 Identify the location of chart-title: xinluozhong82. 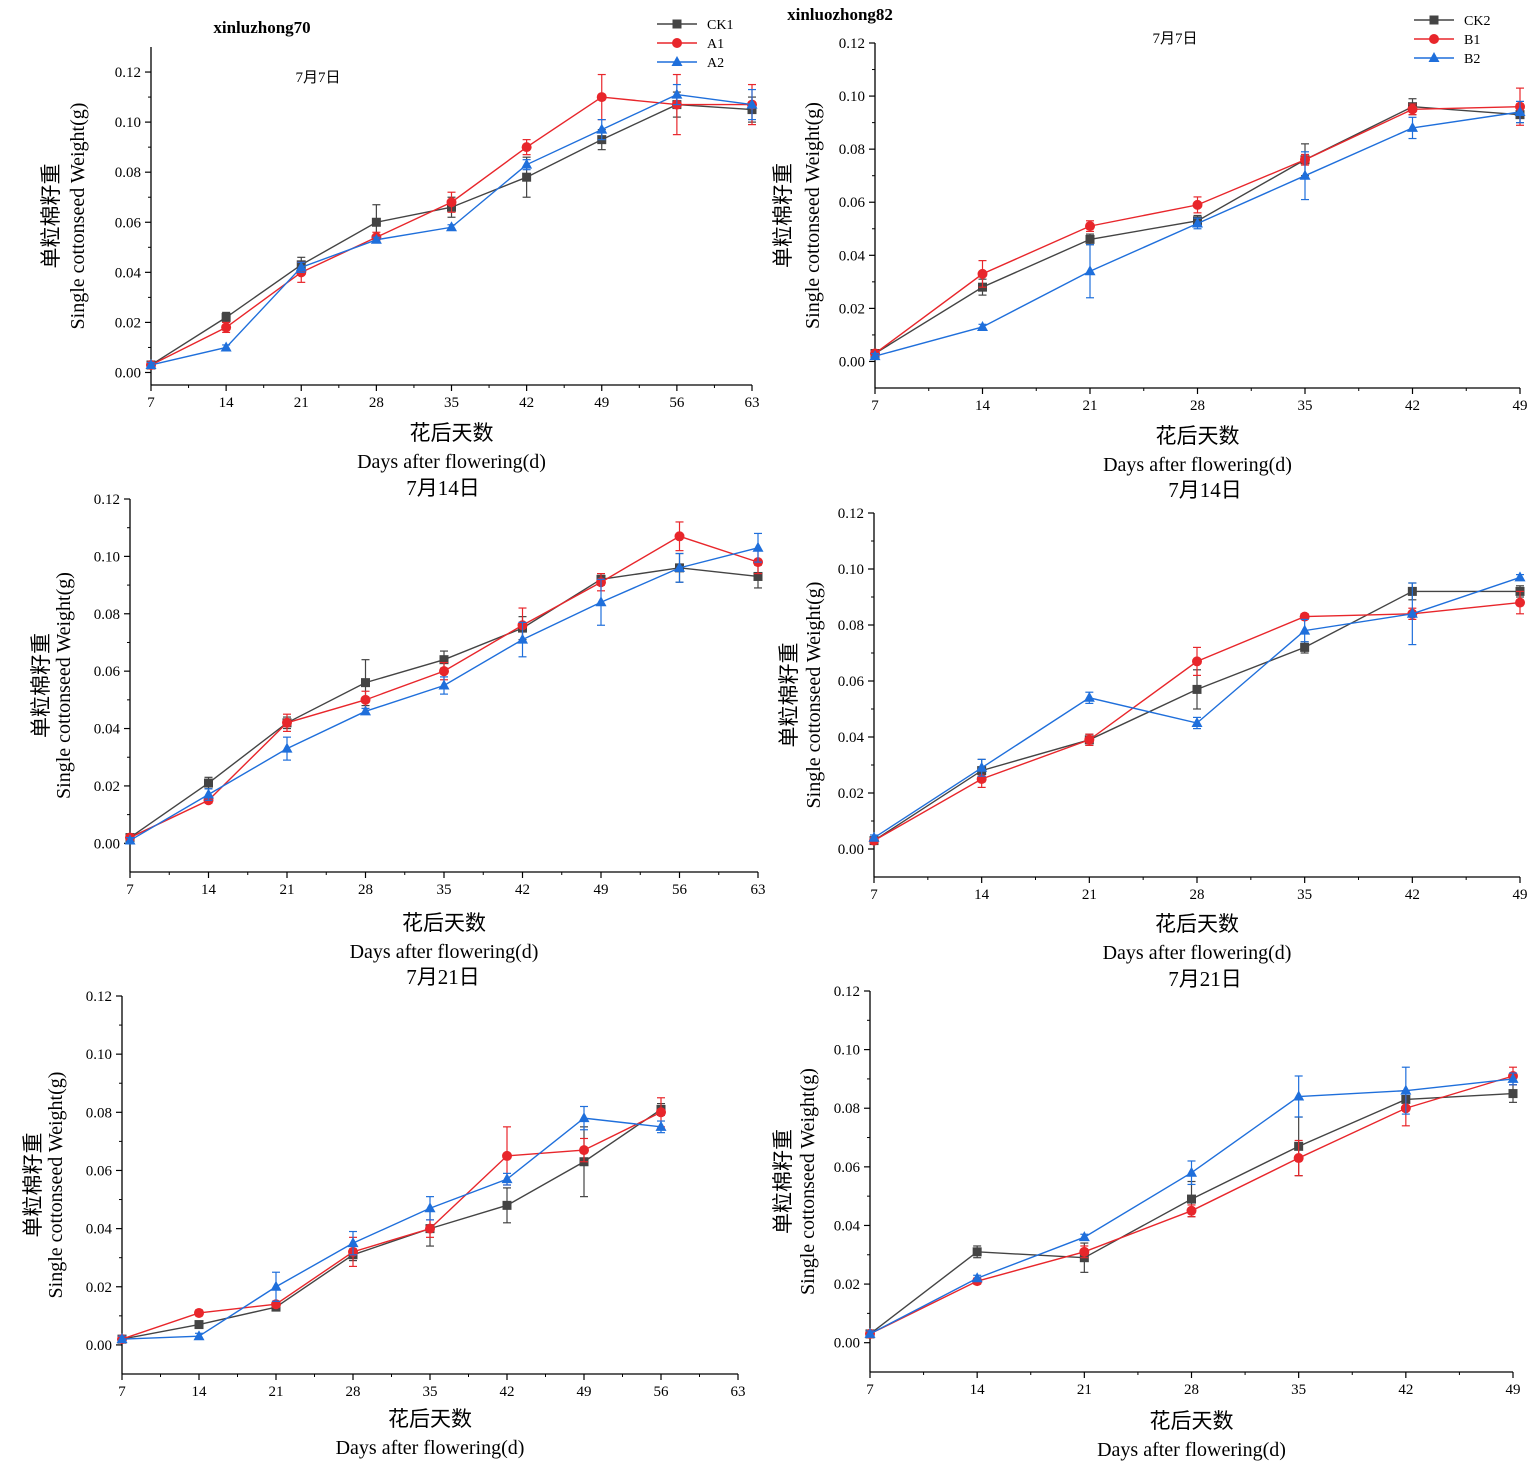
(840, 14).